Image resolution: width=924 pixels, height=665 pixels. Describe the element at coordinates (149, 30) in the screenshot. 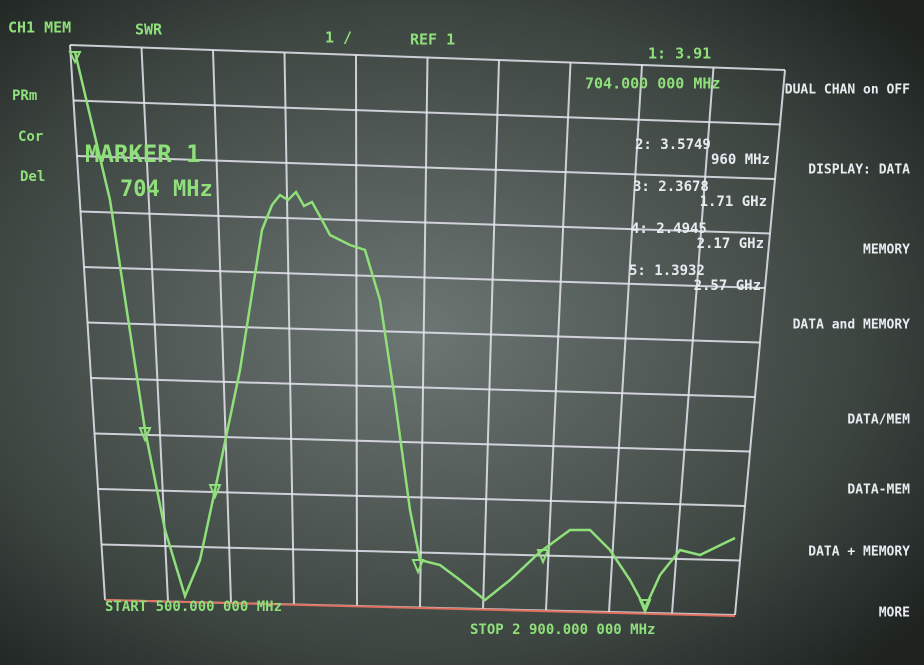

I see `format: SWR` at that location.